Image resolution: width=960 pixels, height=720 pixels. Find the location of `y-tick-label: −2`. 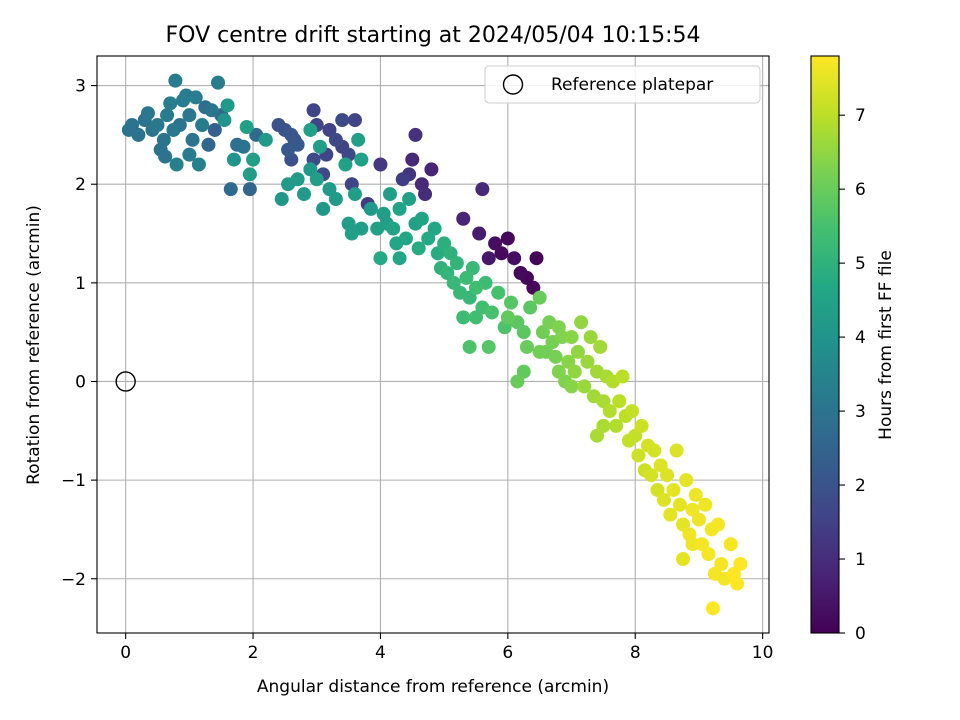

y-tick-label: −2 is located at coordinates (73, 580).